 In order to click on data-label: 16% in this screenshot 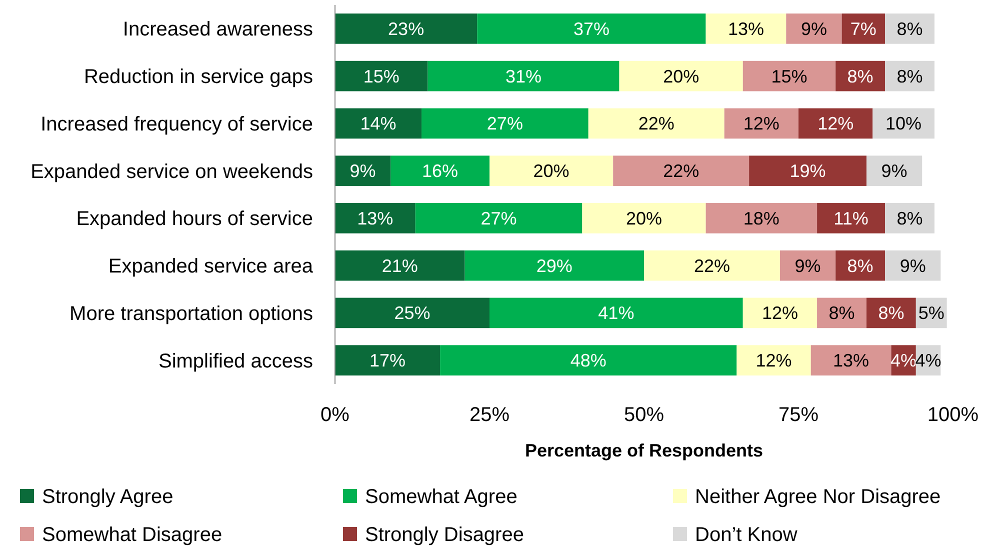, I will do `click(440, 171)`.